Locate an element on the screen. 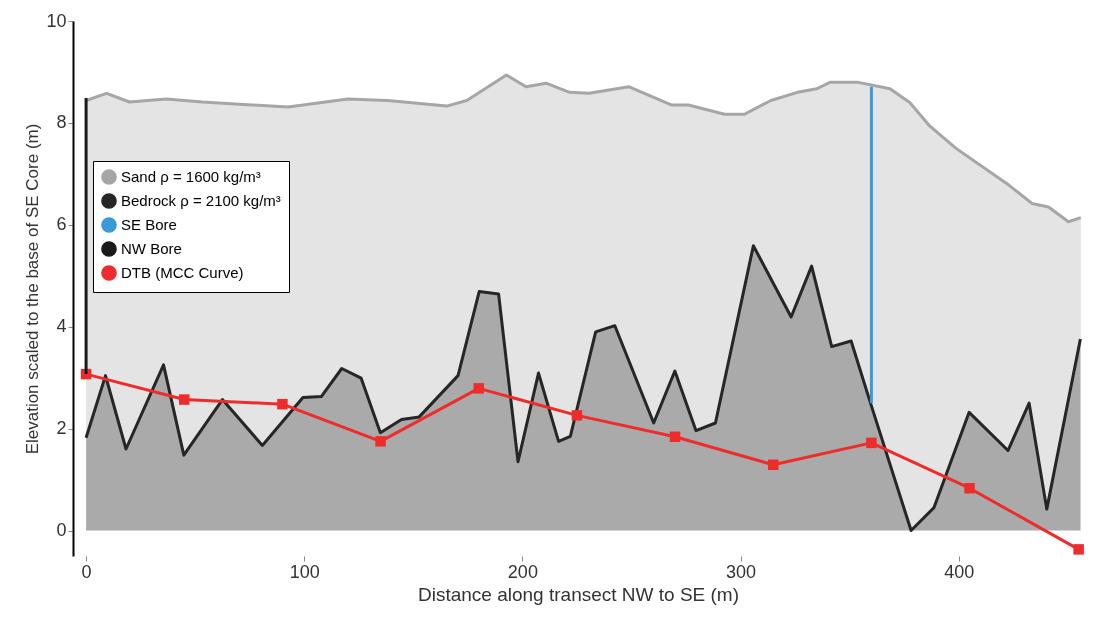 This screenshot has width=1098, height=618. y-tick-label: 8 is located at coordinates (61, 122).